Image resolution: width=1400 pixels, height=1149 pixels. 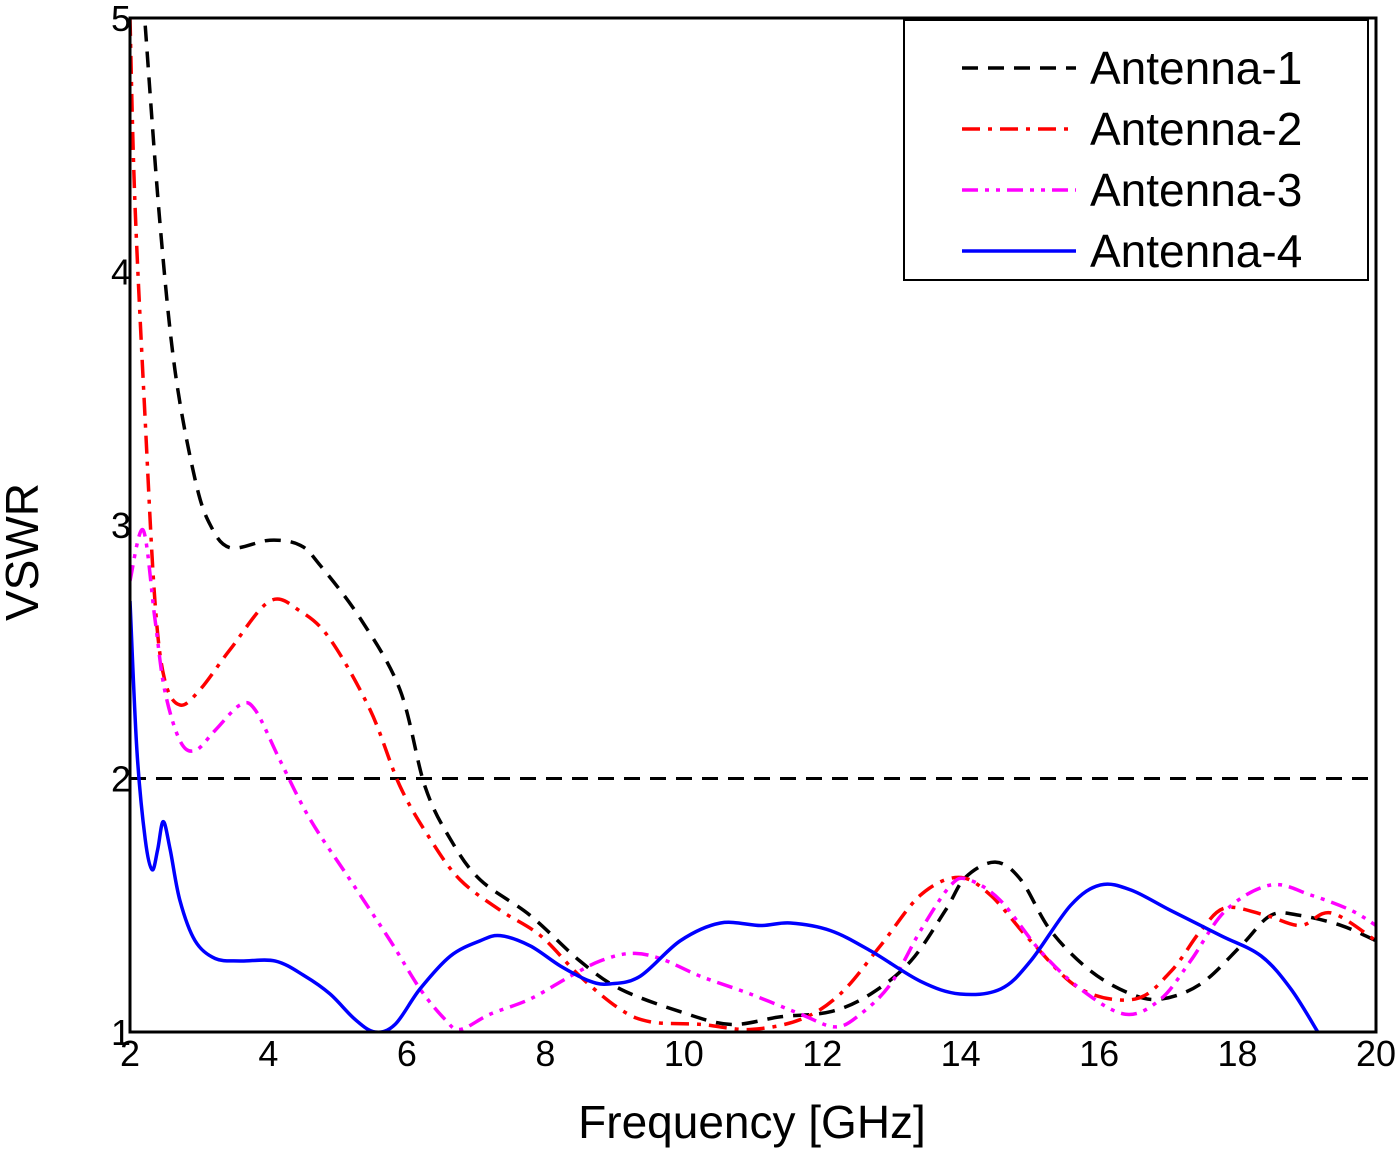 I want to click on y-tick-labels: 1 2 3 4 5, so click(x=121, y=526).